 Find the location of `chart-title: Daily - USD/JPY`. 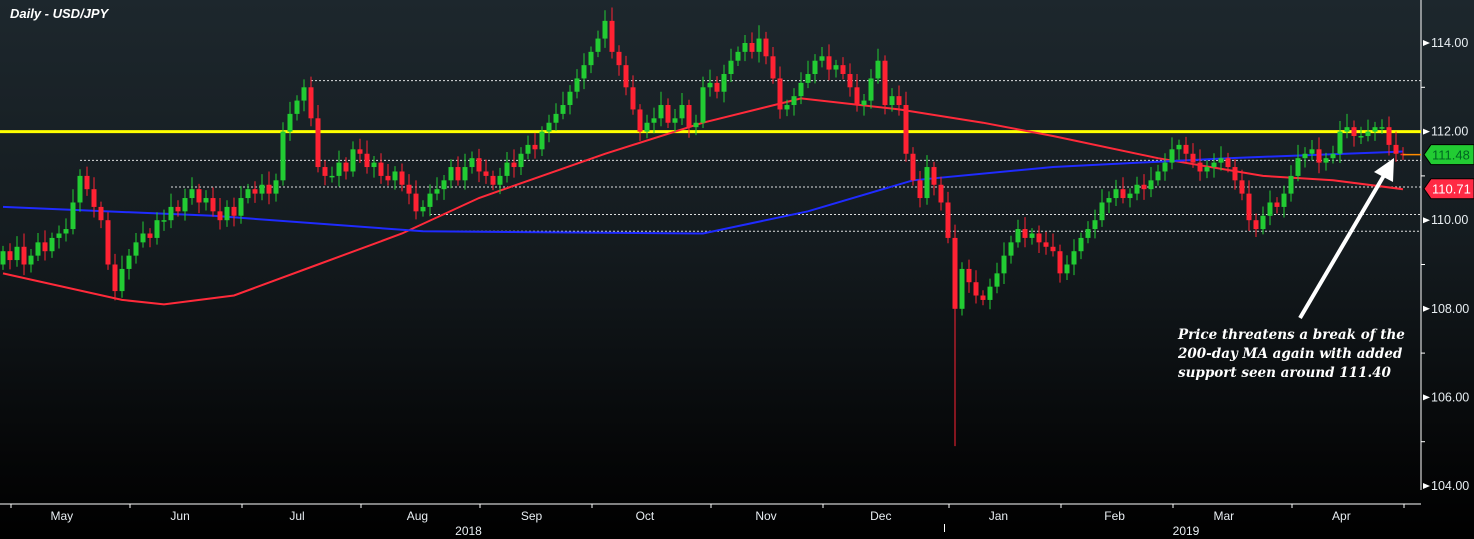

chart-title: Daily - USD/JPY is located at coordinates (59, 13).